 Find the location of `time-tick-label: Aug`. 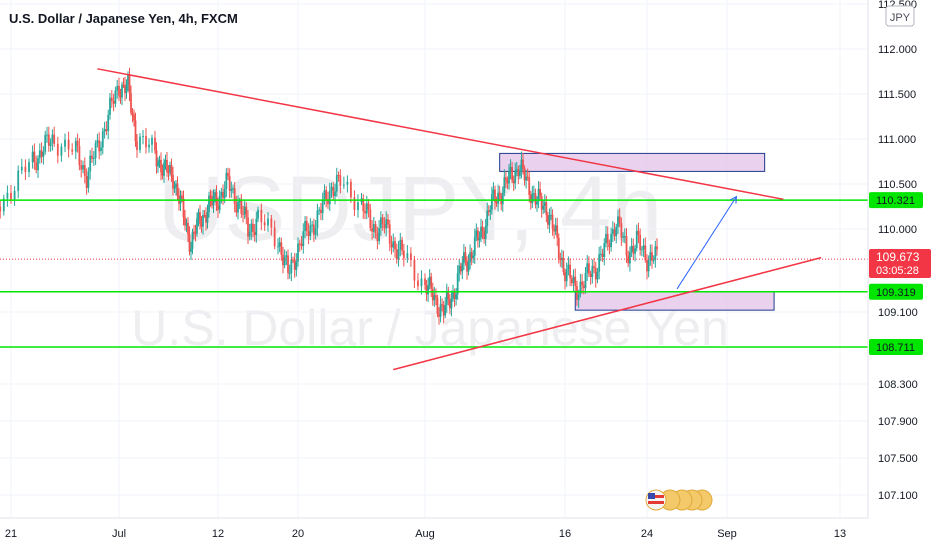

time-tick-label: Aug is located at coordinates (425, 534).